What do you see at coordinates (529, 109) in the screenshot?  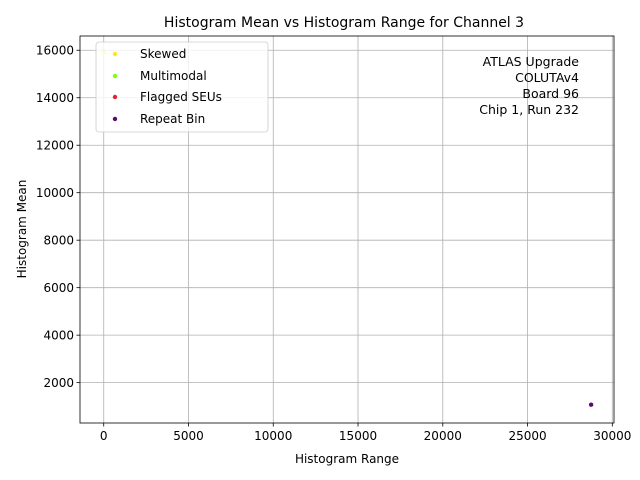 I see `annotation-line-4: Chip 1, Run 232` at bounding box center [529, 109].